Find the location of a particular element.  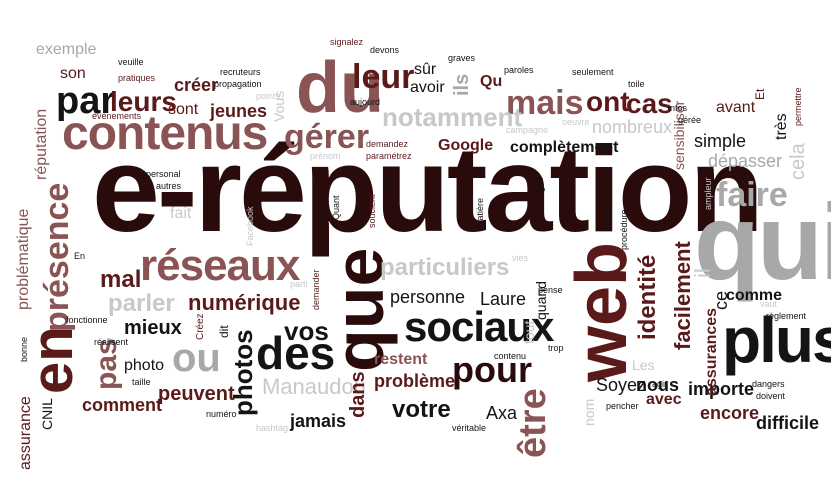

word-importe: importe is located at coordinates (721, 389).